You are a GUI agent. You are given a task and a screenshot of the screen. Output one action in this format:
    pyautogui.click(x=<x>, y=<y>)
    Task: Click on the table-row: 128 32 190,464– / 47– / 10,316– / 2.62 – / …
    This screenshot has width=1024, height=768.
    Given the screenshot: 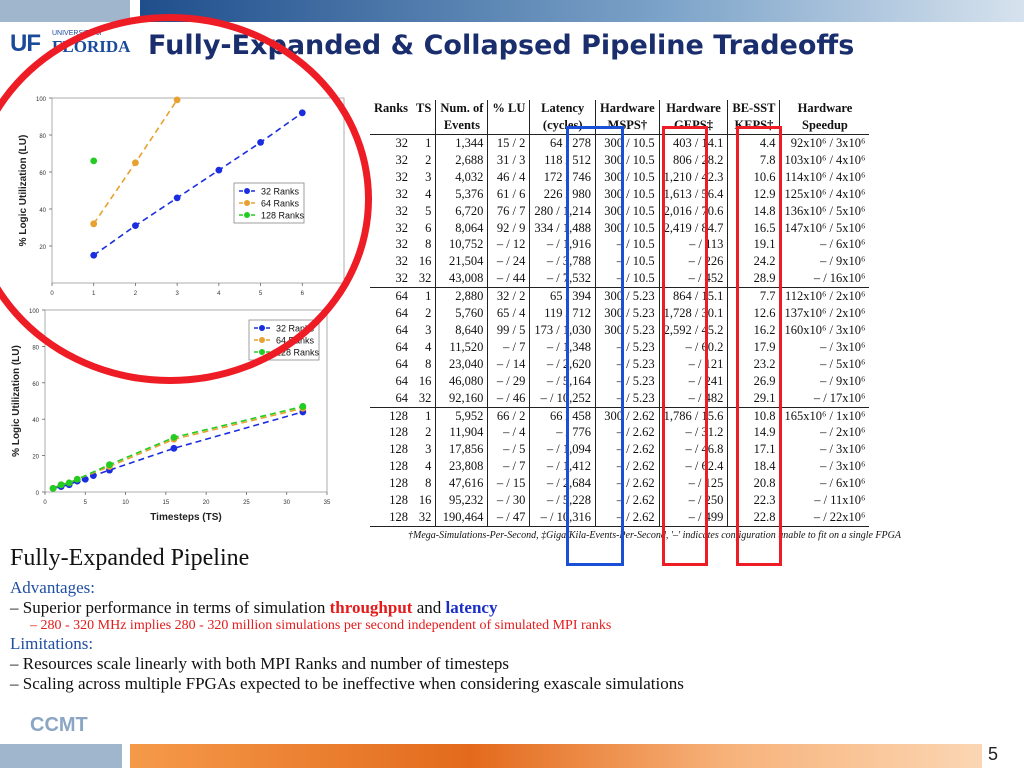 What is the action you would take?
    pyautogui.click(x=620, y=517)
    